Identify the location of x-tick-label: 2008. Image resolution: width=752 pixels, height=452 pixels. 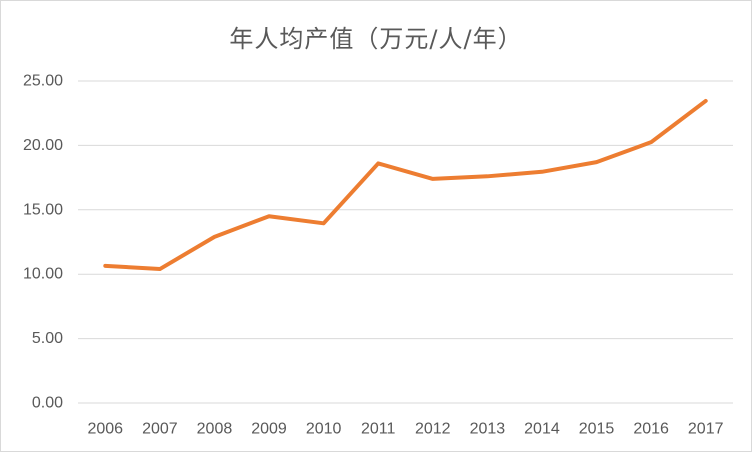
(215, 429).